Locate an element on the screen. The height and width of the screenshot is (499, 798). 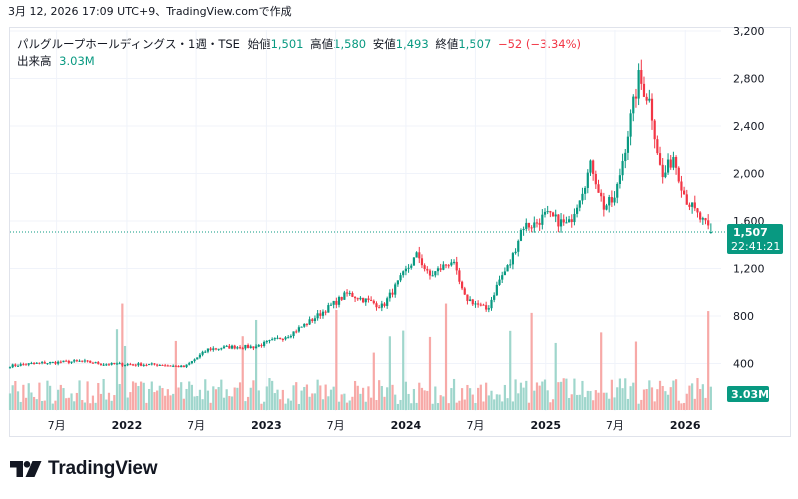
symbol-title: パルグループホールディングス・1週・TSE is located at coordinates (128, 44).